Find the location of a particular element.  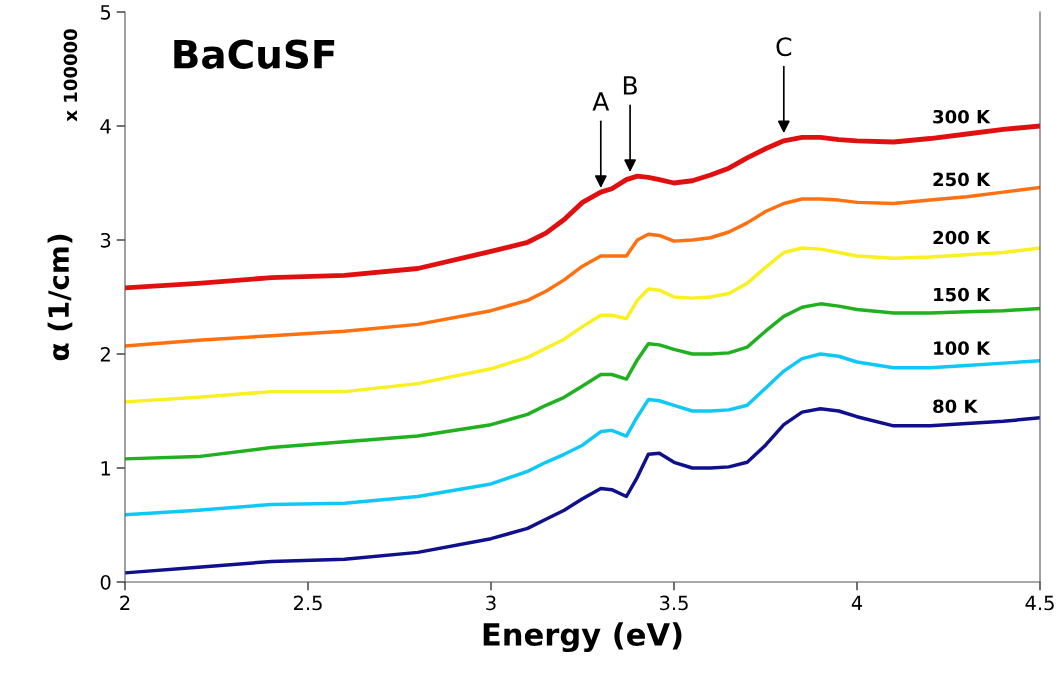

annotation: C is located at coordinates (784, 47).